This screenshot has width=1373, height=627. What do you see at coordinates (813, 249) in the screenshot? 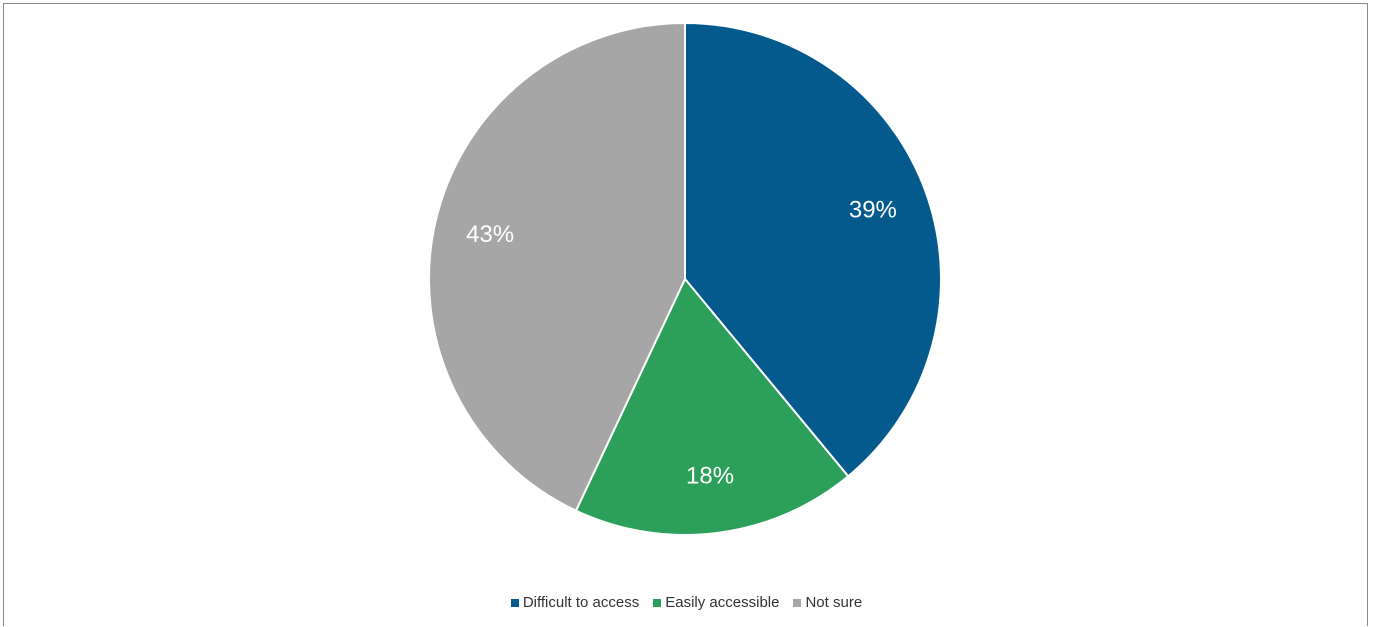
I see `pie-slice-difficult` at bounding box center [813, 249].